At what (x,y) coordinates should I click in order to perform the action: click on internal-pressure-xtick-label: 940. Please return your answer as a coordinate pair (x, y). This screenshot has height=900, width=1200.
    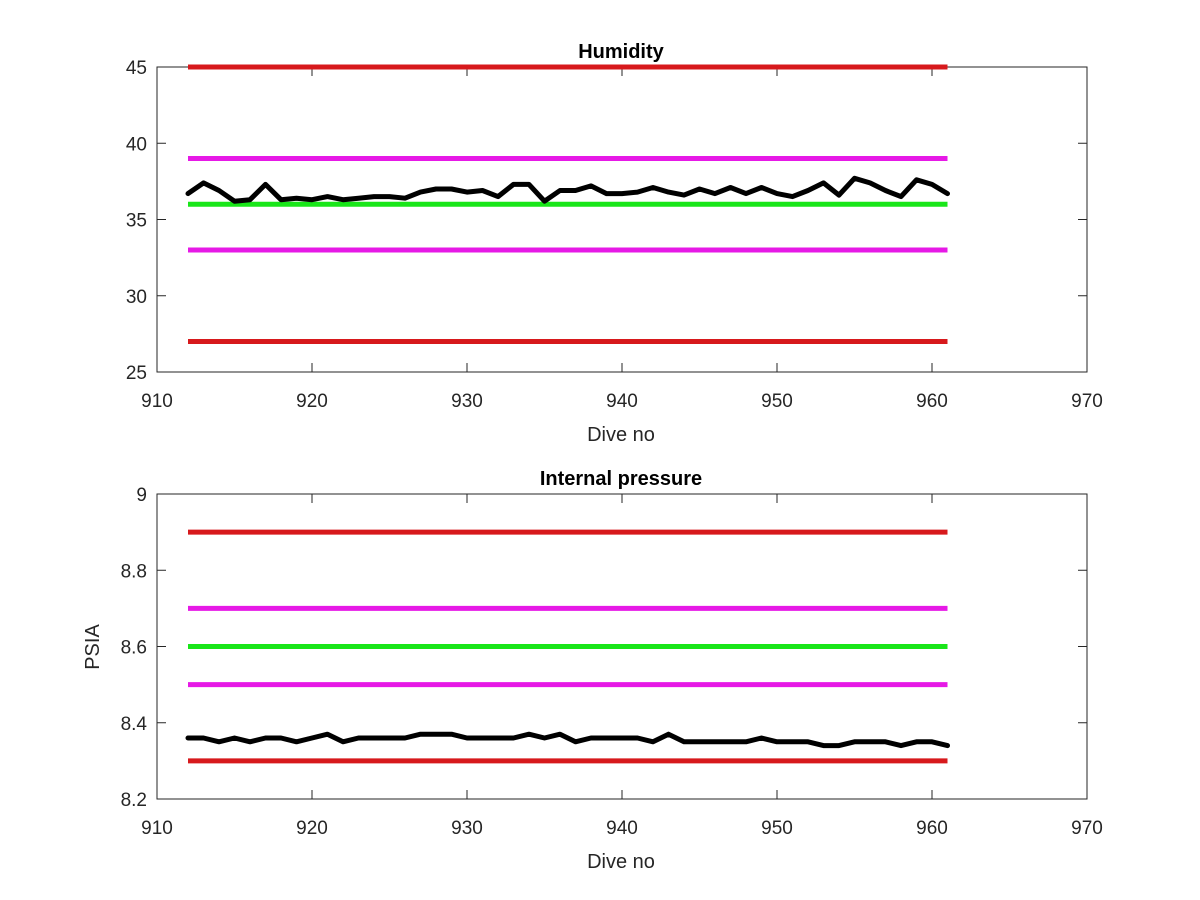
    Looking at the image, I should click on (622, 828).